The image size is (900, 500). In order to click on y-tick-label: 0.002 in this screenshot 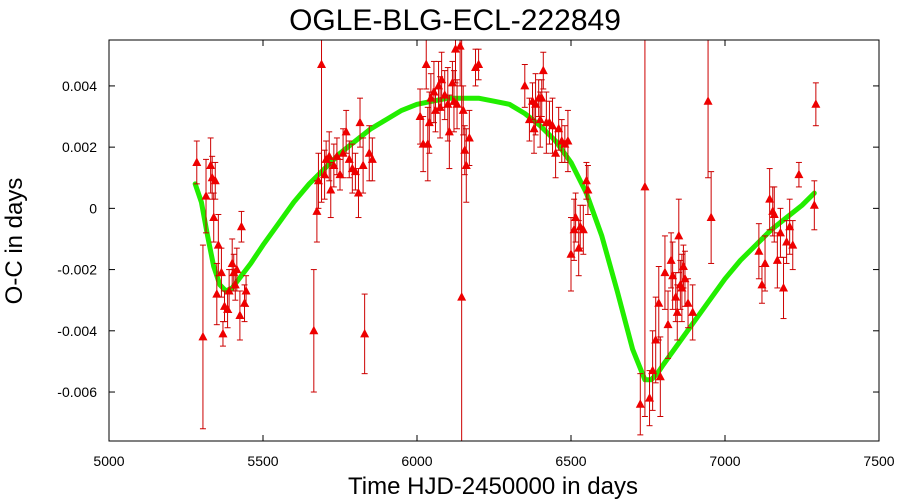, I will do `click(79, 147)`.